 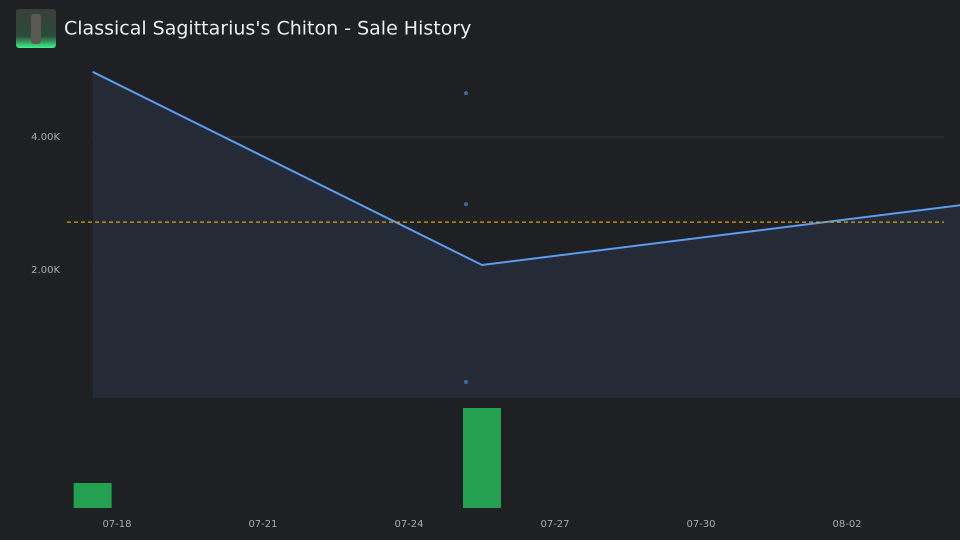 I want to click on x-tick-label: 07-27, so click(x=554, y=524).